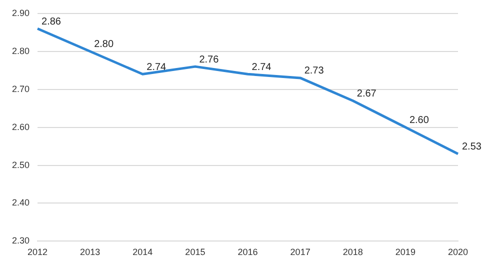  Describe the element at coordinates (405, 252) in the screenshot. I see `x-tick-label: 2019` at that location.